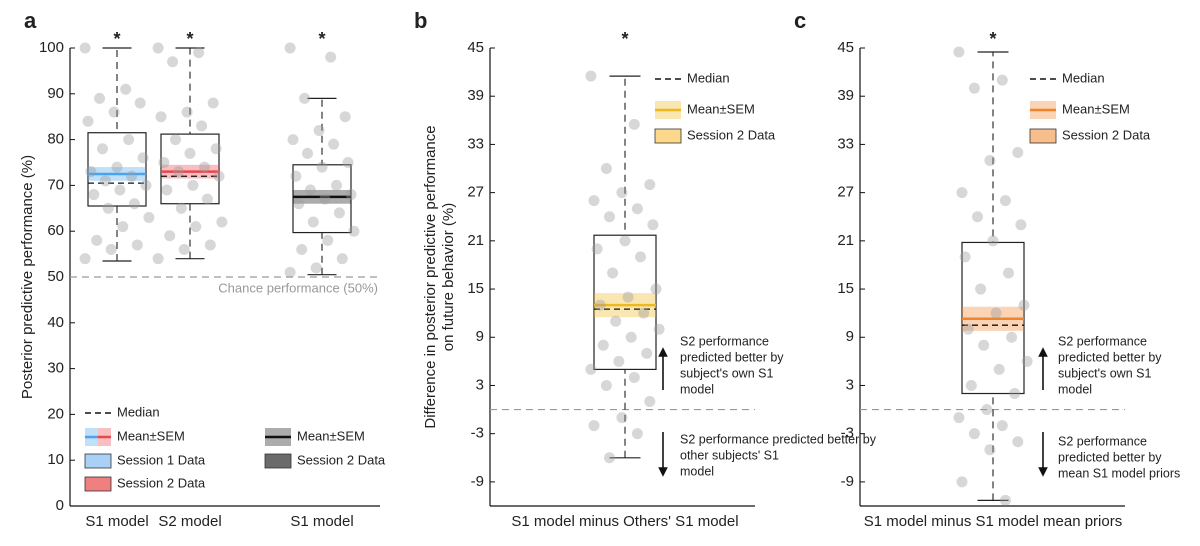 Image resolution: width=1200 pixels, height=546 pixels. Describe the element at coordinates (116, 521) in the screenshot. I see `category-label: S1 model` at that location.